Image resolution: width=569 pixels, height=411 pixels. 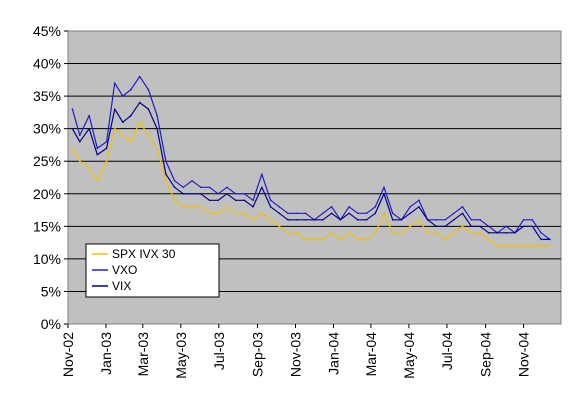 What do you see at coordinates (219, 351) in the screenshot?
I see `x-tick-label: Jul-03` at bounding box center [219, 351].